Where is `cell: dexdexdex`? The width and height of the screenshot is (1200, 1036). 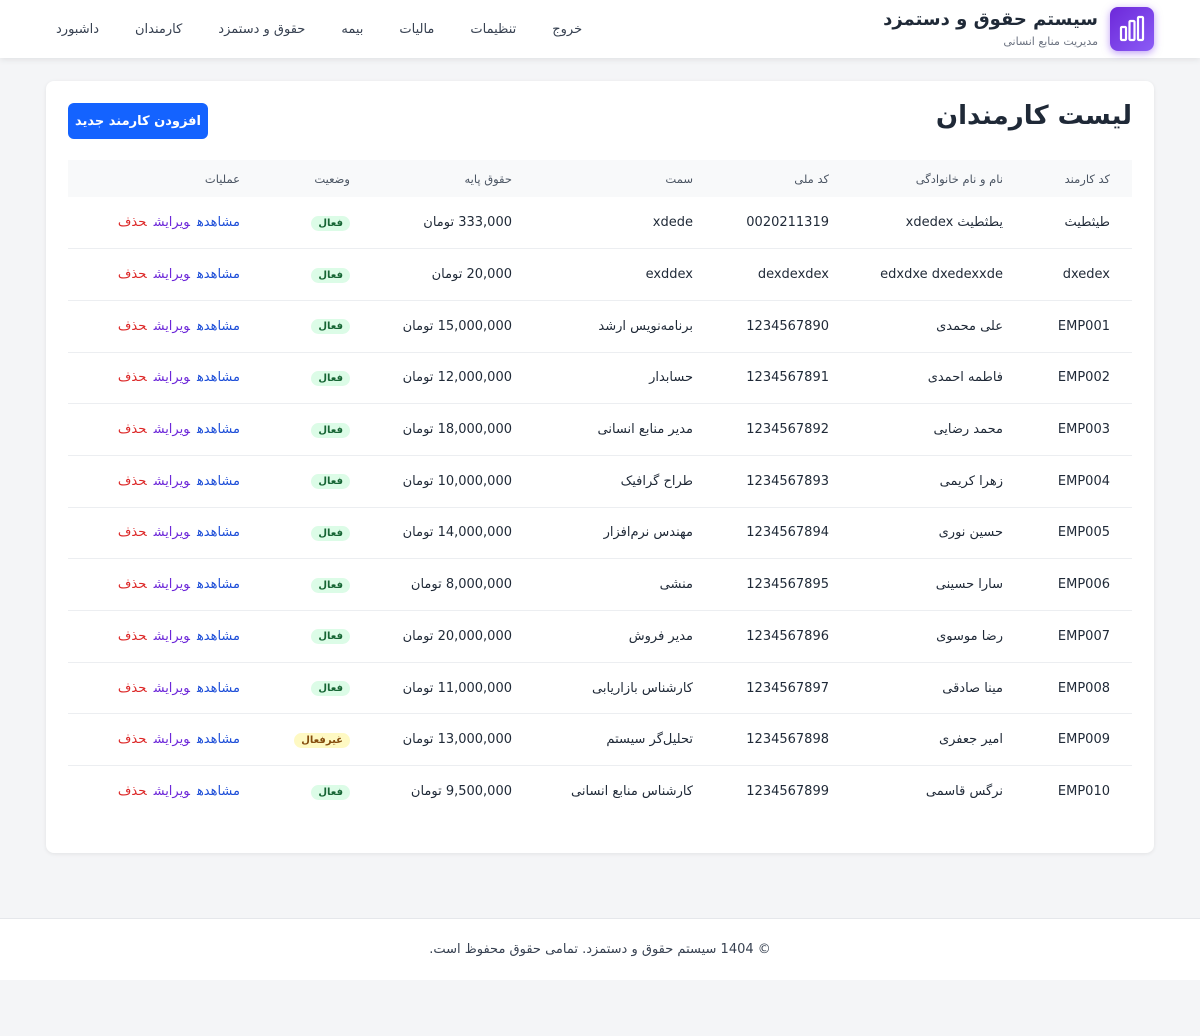 cell: dexdexdex is located at coordinates (783, 274).